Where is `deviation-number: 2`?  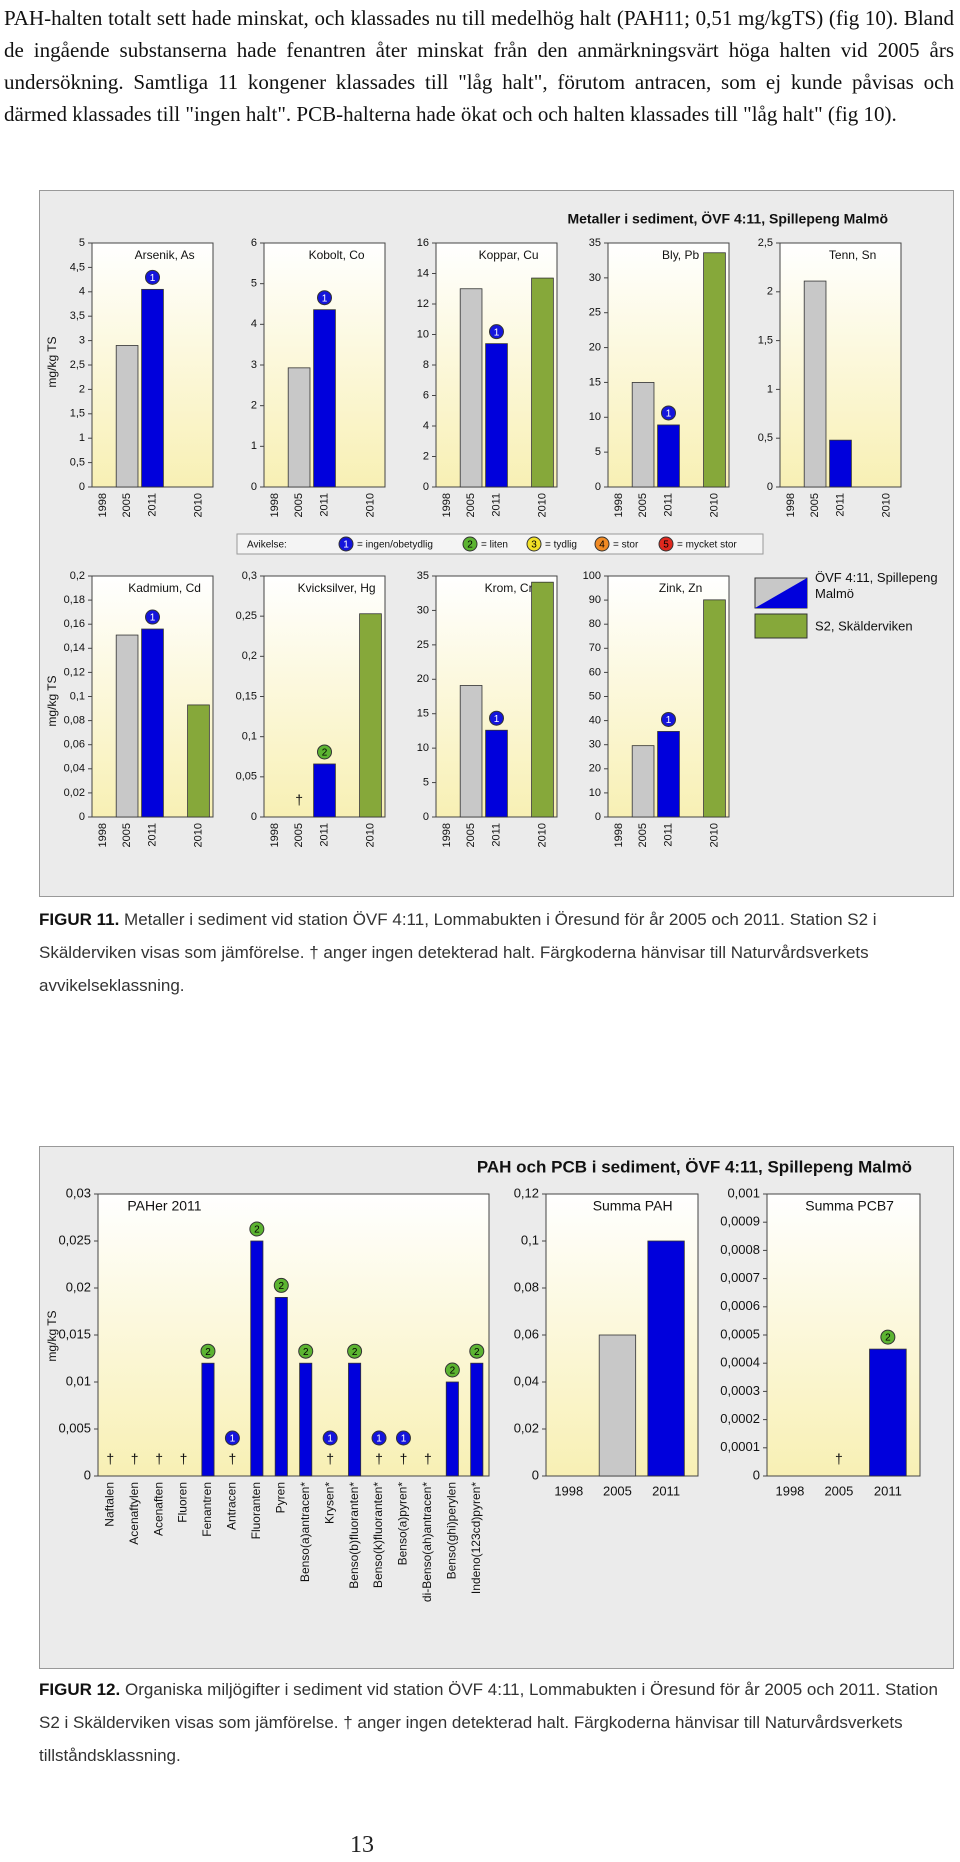
deviation-number: 2 is located at coordinates (470, 545).